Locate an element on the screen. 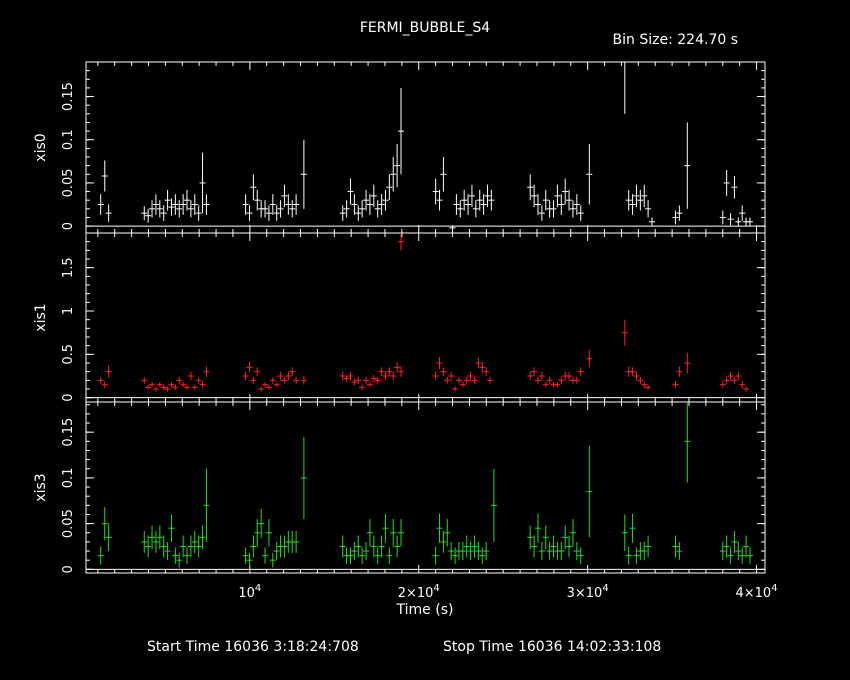 The image size is (850, 680). y-tick-label: 0.15 is located at coordinates (68, 96).